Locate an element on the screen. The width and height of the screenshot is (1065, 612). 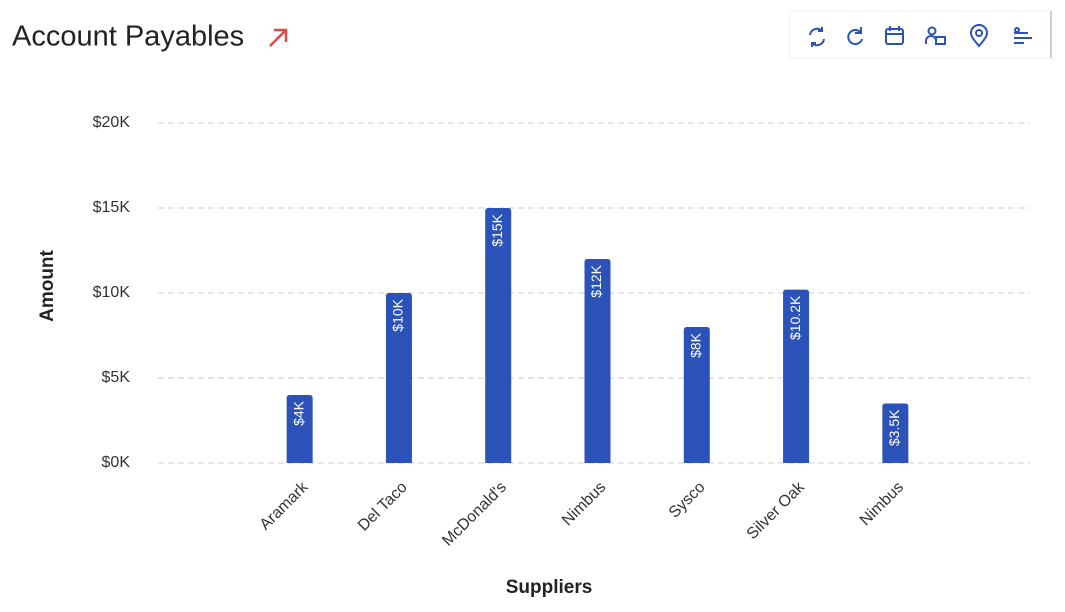
sync-icon is located at coordinates (817, 37).